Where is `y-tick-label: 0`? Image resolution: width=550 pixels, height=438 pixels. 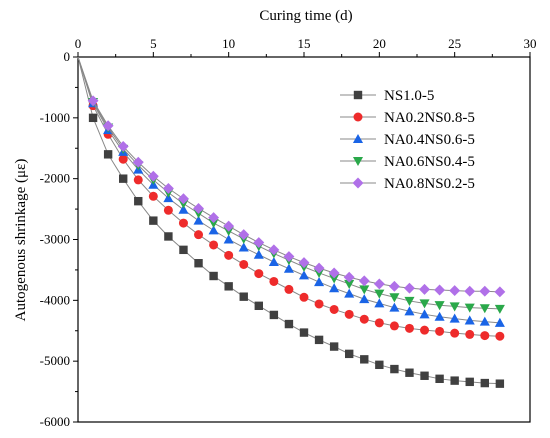 y-tick-label: 0 is located at coordinates (67, 56).